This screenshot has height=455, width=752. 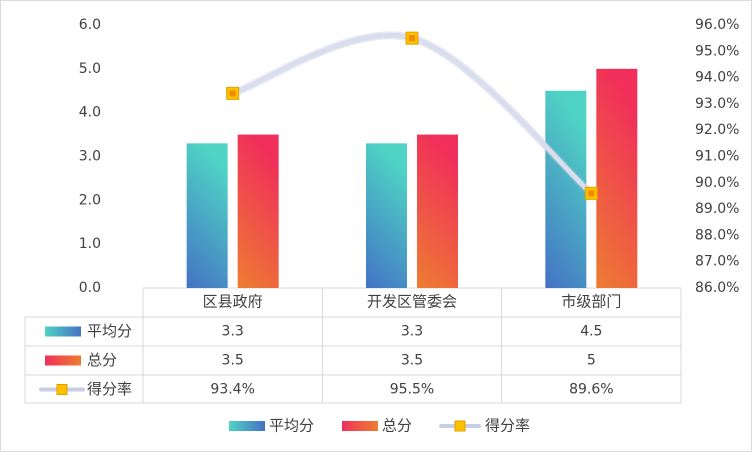 I want to click on right-axis-tick-label: 91.0%, so click(x=717, y=157).